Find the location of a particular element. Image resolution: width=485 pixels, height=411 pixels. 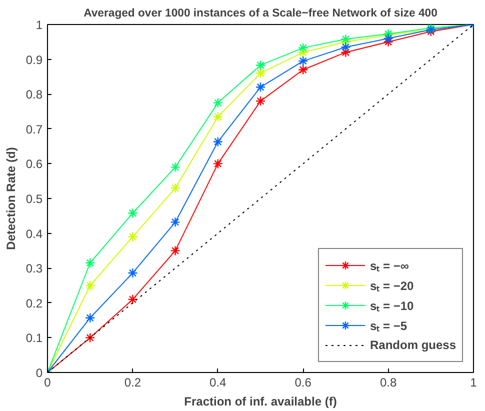

y-tick-label: 0.3 is located at coordinates (34, 269).